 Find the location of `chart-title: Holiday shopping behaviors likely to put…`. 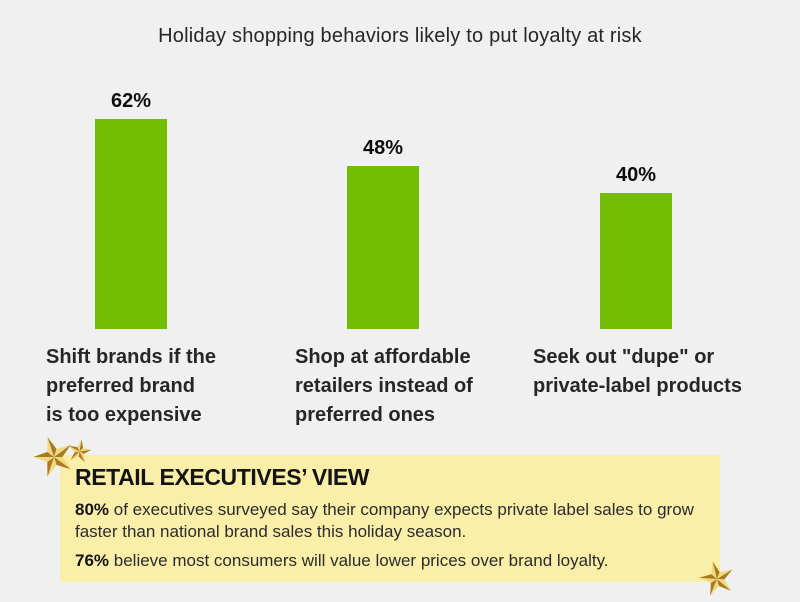

chart-title: Holiday shopping behaviors likely to put… is located at coordinates (400, 36).